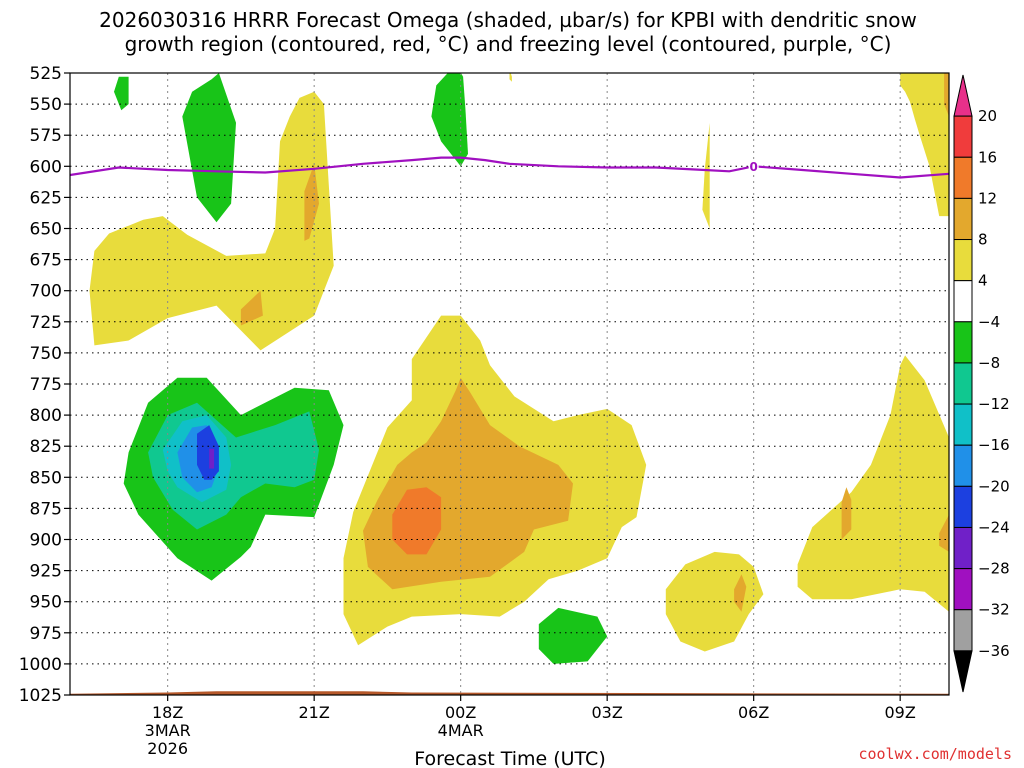 Image resolution: width=1024 pixels, height=768 pixels. Describe the element at coordinates (461, 730) in the screenshot. I see `x-tick-label: 4MAR` at that location.